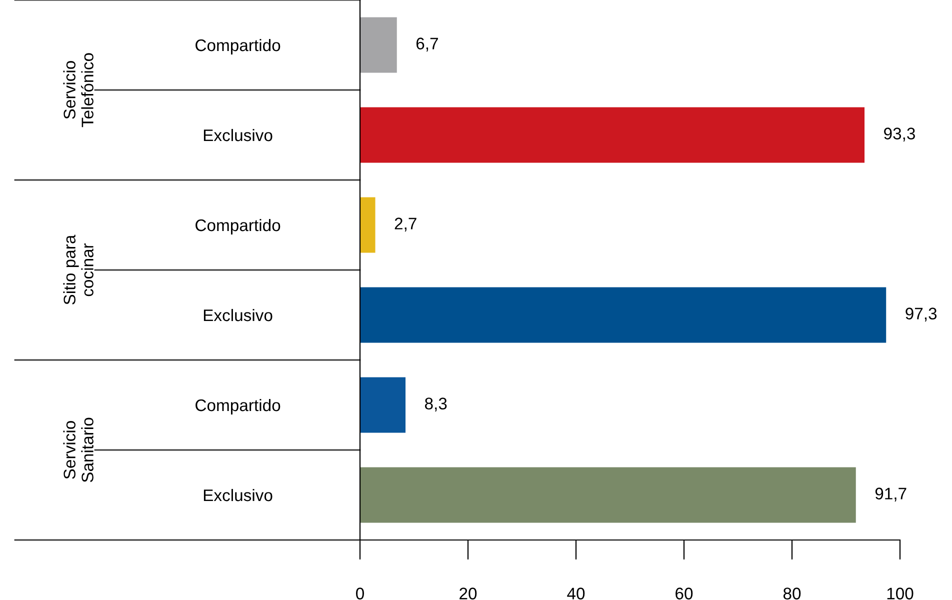  I want to click on data-label: 6,7, so click(427, 45).